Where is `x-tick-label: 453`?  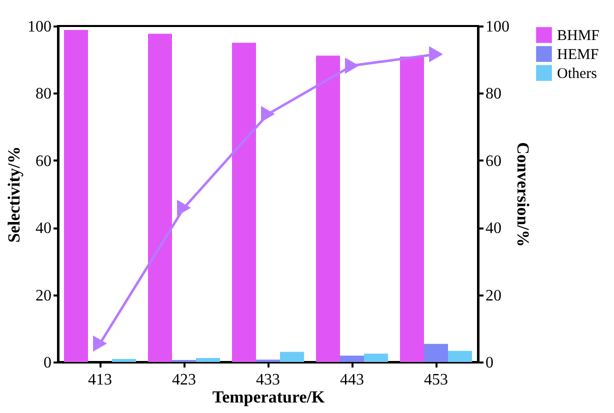
x-tick-label: 453 is located at coordinates (436, 380).